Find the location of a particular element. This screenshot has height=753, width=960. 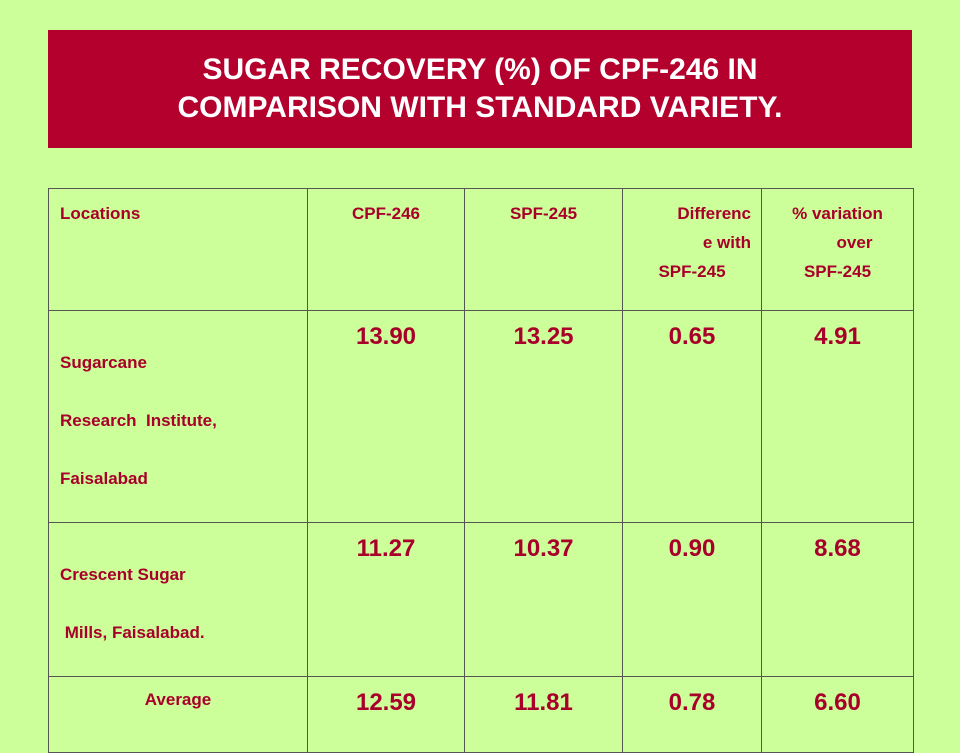

header-spf-cell: SPF-245 is located at coordinates (543, 249).